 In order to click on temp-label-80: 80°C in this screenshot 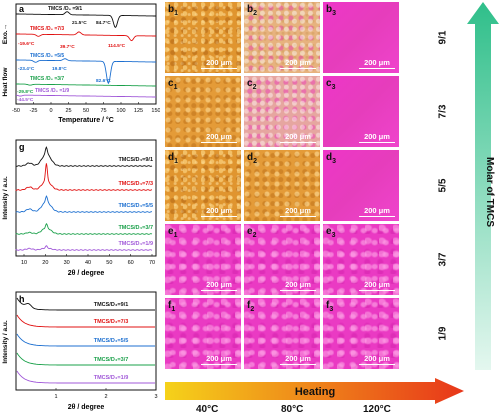, I will do `click(292, 409)`.